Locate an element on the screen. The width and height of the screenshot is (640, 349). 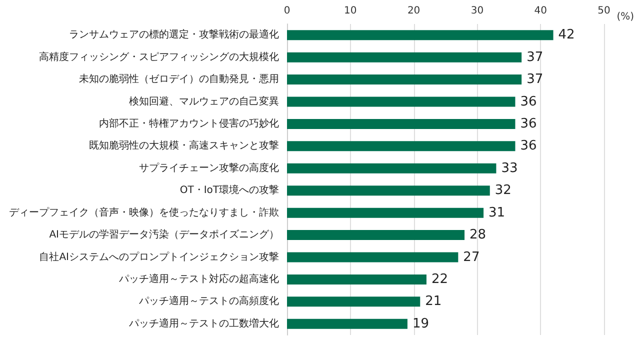
y-tick-label: 自社AIシステムへのプロンプトインジェクション攻撃 is located at coordinates (159, 256).